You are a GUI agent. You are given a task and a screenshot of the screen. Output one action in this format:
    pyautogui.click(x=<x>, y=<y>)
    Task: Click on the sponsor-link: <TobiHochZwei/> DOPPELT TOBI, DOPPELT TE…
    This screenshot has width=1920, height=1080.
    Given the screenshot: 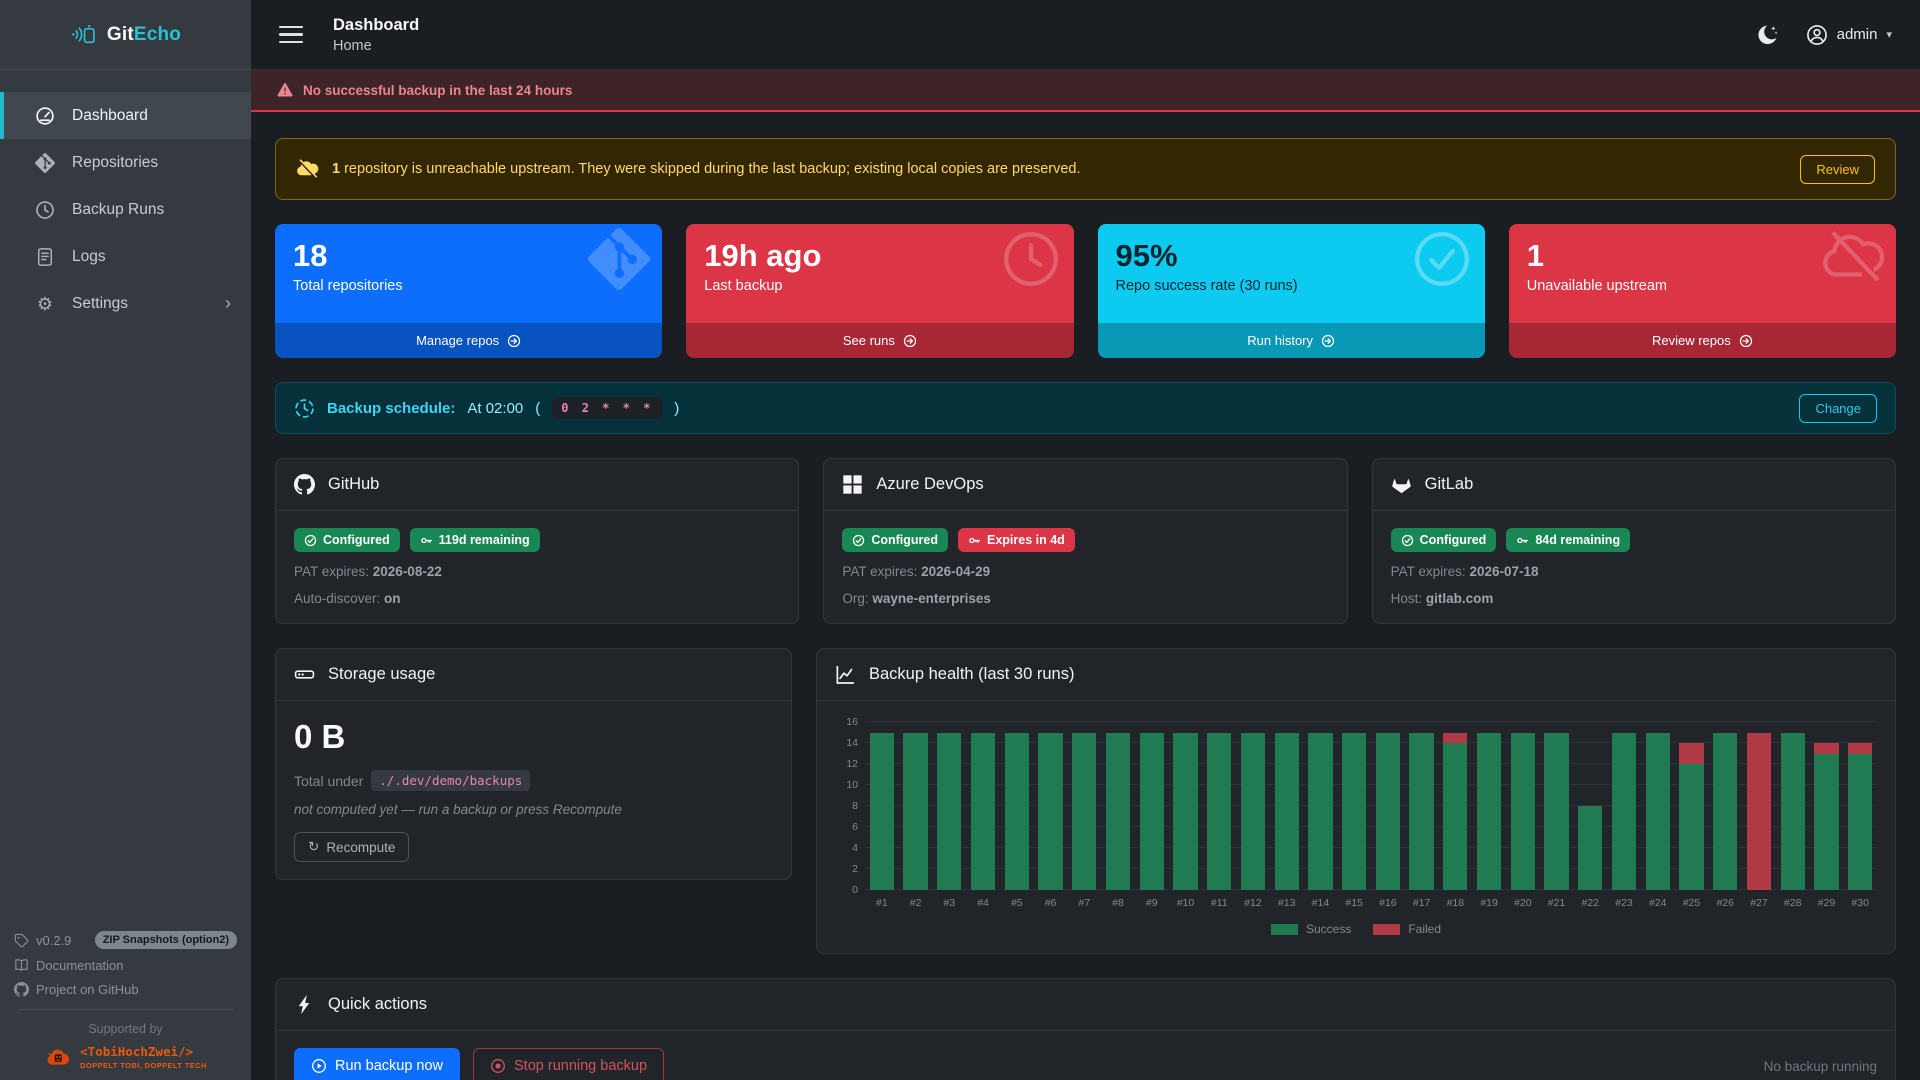 What is the action you would take?
    pyautogui.click(x=125, y=1057)
    